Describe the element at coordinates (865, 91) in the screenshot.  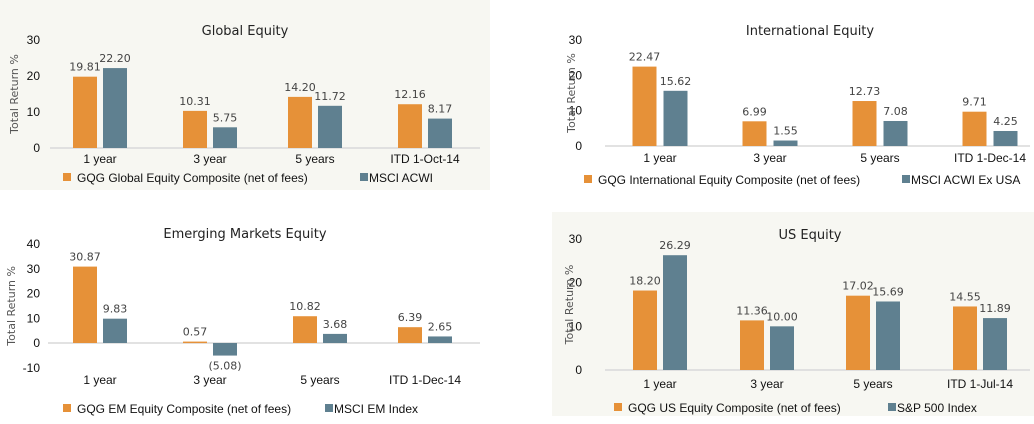
I see `international-data-label: 12.73` at that location.